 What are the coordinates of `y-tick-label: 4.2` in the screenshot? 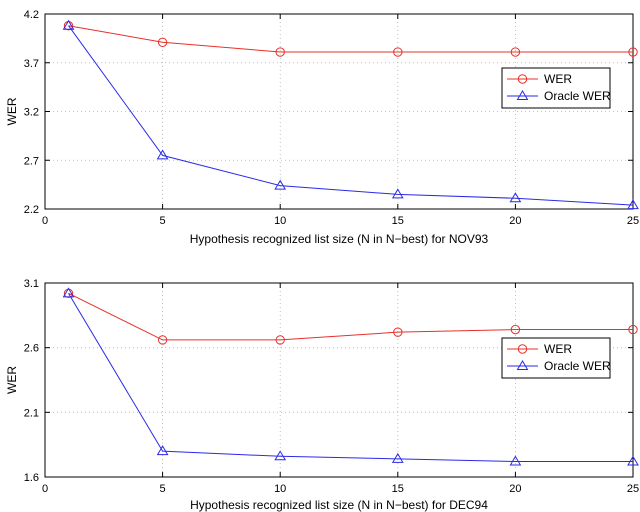 It's located at (31, 15).